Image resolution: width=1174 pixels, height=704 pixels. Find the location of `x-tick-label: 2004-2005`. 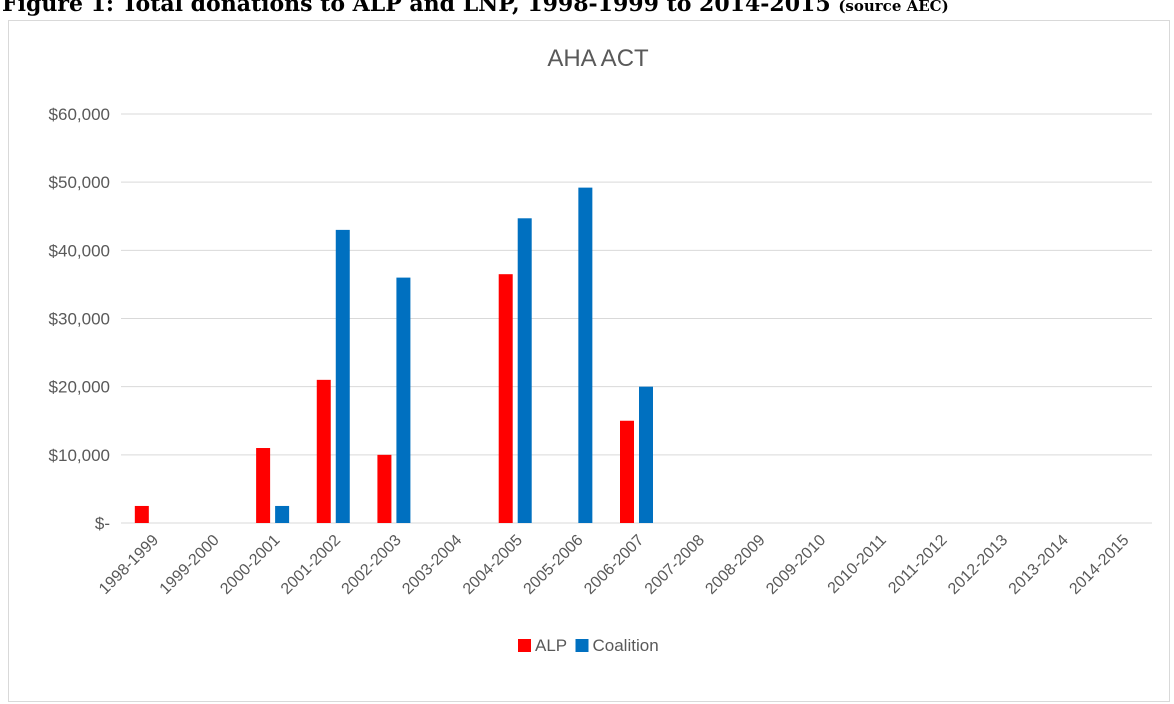

x-tick-label: 2004-2005 is located at coordinates (493, 565).